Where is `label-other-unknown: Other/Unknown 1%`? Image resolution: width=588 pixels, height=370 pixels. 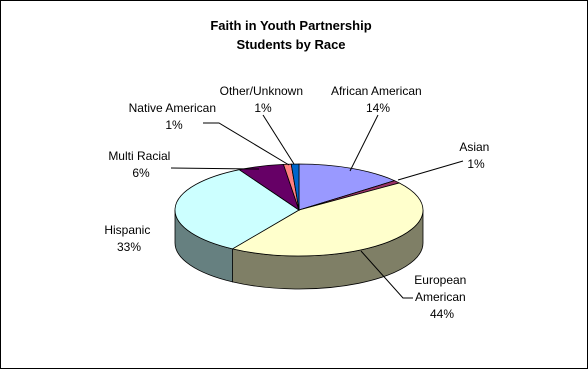
label-other-unknown: Other/Unknown 1% is located at coordinates (263, 99).